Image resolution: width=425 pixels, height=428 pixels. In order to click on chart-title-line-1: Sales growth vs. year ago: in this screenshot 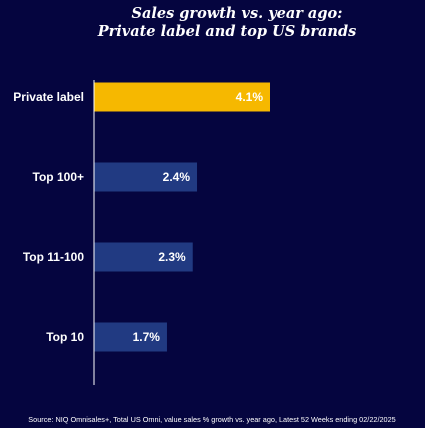, I will do `click(236, 13)`.